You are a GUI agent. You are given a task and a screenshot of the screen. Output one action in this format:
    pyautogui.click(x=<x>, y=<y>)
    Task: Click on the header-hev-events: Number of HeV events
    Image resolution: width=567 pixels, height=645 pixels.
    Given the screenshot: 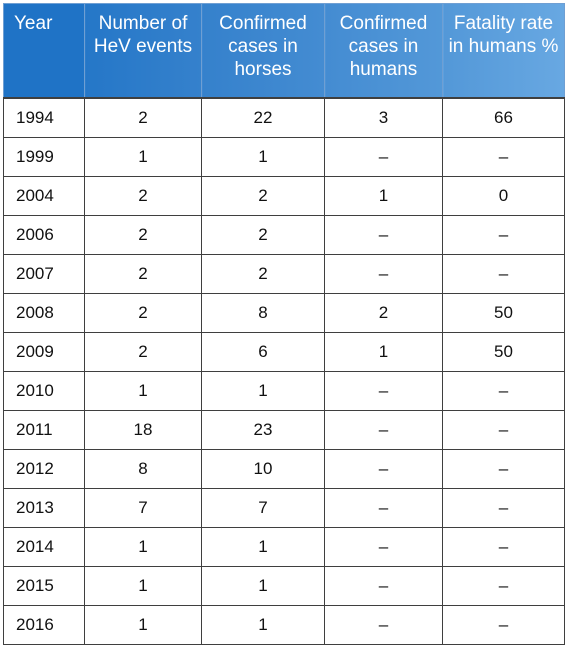 What is the action you would take?
    pyautogui.click(x=143, y=51)
    